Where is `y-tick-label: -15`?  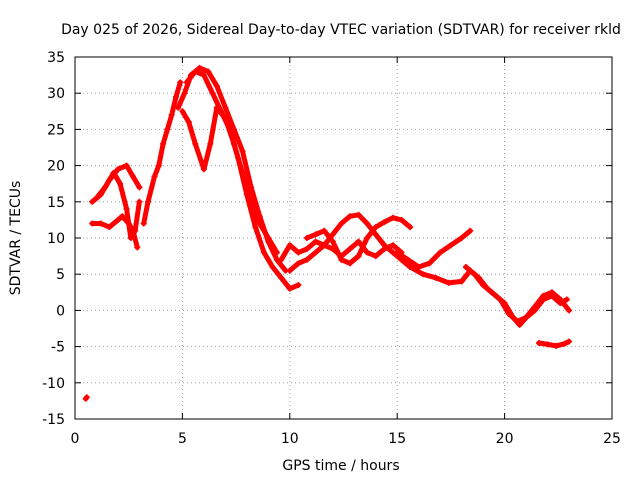 y-tick-label: -15 is located at coordinates (53, 420).